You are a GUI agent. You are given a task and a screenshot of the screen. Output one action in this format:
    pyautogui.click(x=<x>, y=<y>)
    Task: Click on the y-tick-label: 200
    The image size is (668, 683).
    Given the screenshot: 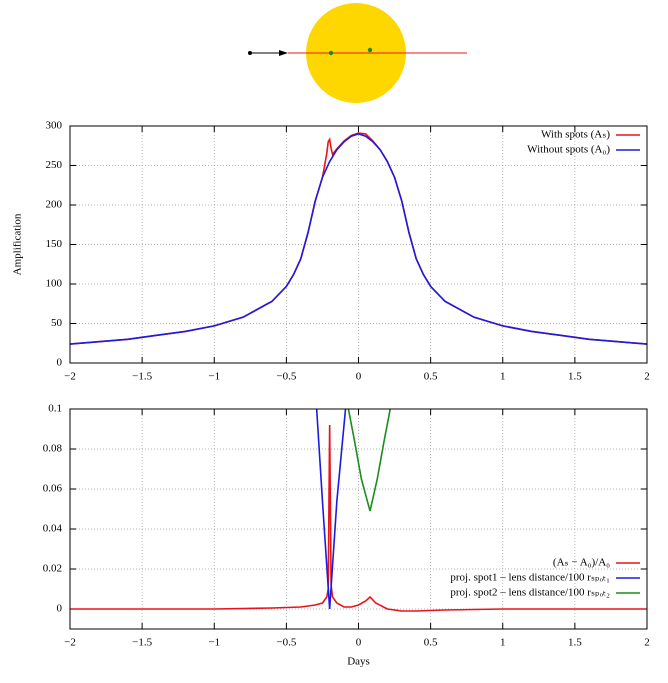 What is the action you would take?
    pyautogui.click(x=54, y=205)
    